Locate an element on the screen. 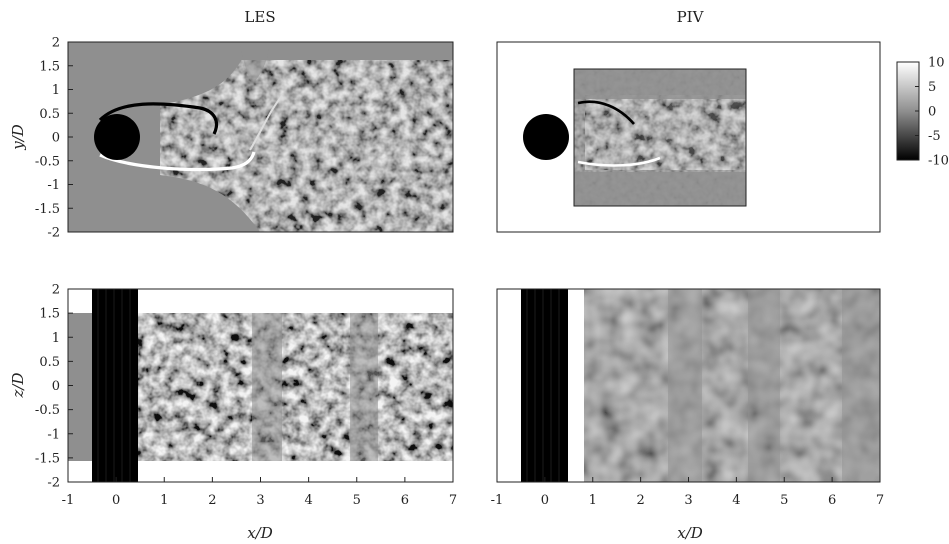 Image resolution: width=949 pixels, height=544 pixels. colorbar-label: -5 is located at coordinates (934, 136).